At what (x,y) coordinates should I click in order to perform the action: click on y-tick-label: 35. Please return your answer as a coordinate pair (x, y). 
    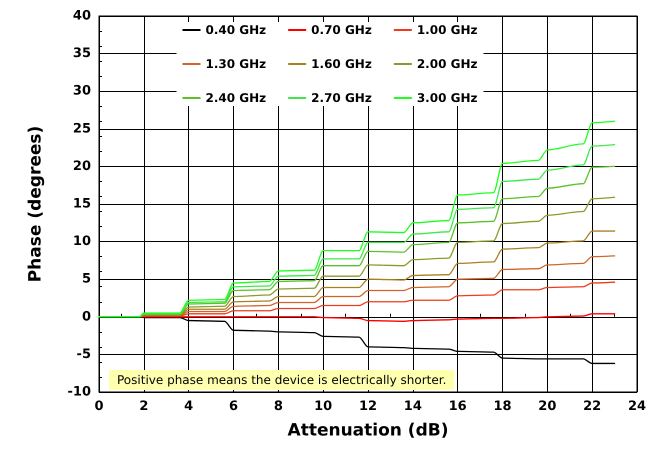
    Looking at the image, I should click on (81, 54).